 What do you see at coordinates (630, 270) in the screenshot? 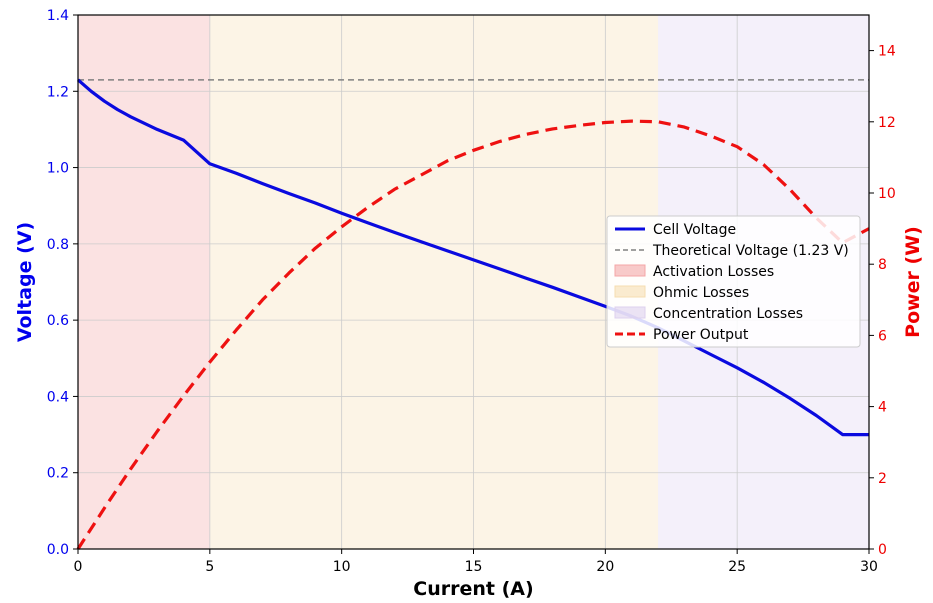
I see `legend-entry-activation-losses-swatch` at bounding box center [630, 270].